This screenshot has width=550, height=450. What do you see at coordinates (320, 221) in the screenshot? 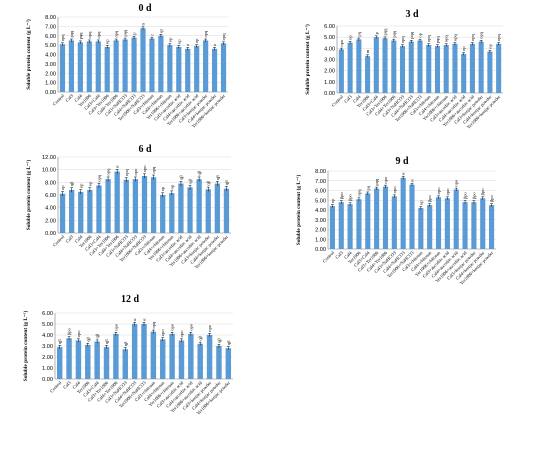
I see `y-tick-label: 3.00` at bounding box center [320, 221].